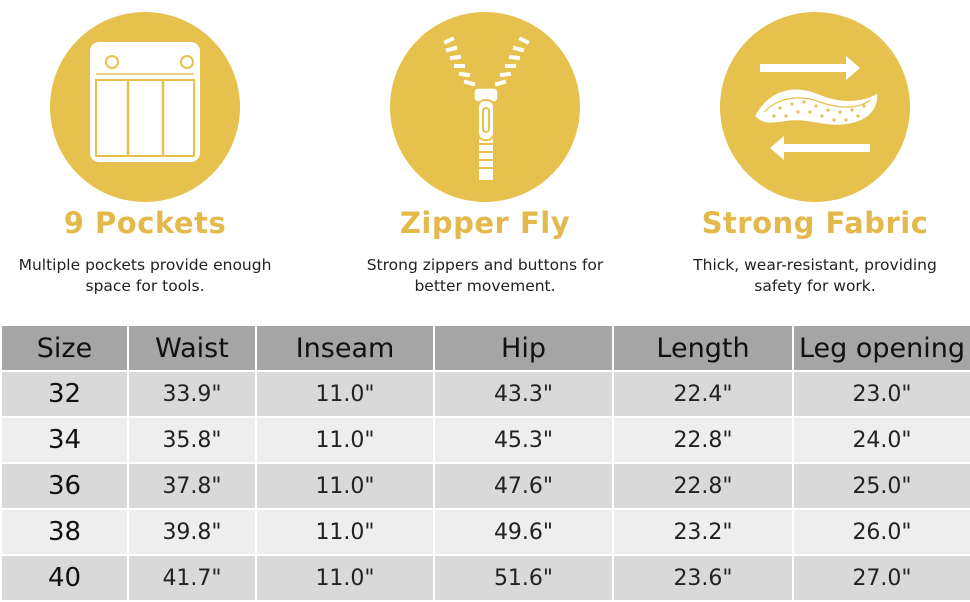 The width and height of the screenshot is (970, 602). I want to click on column-header-length: Length, so click(703, 348).